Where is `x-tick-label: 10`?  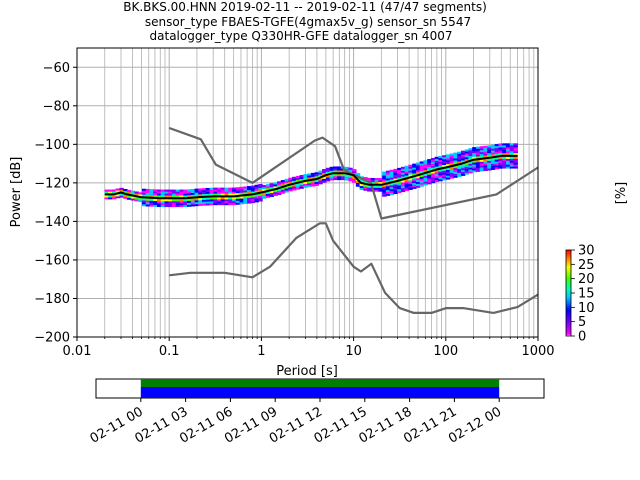 x-tick-label: 10 is located at coordinates (353, 351).